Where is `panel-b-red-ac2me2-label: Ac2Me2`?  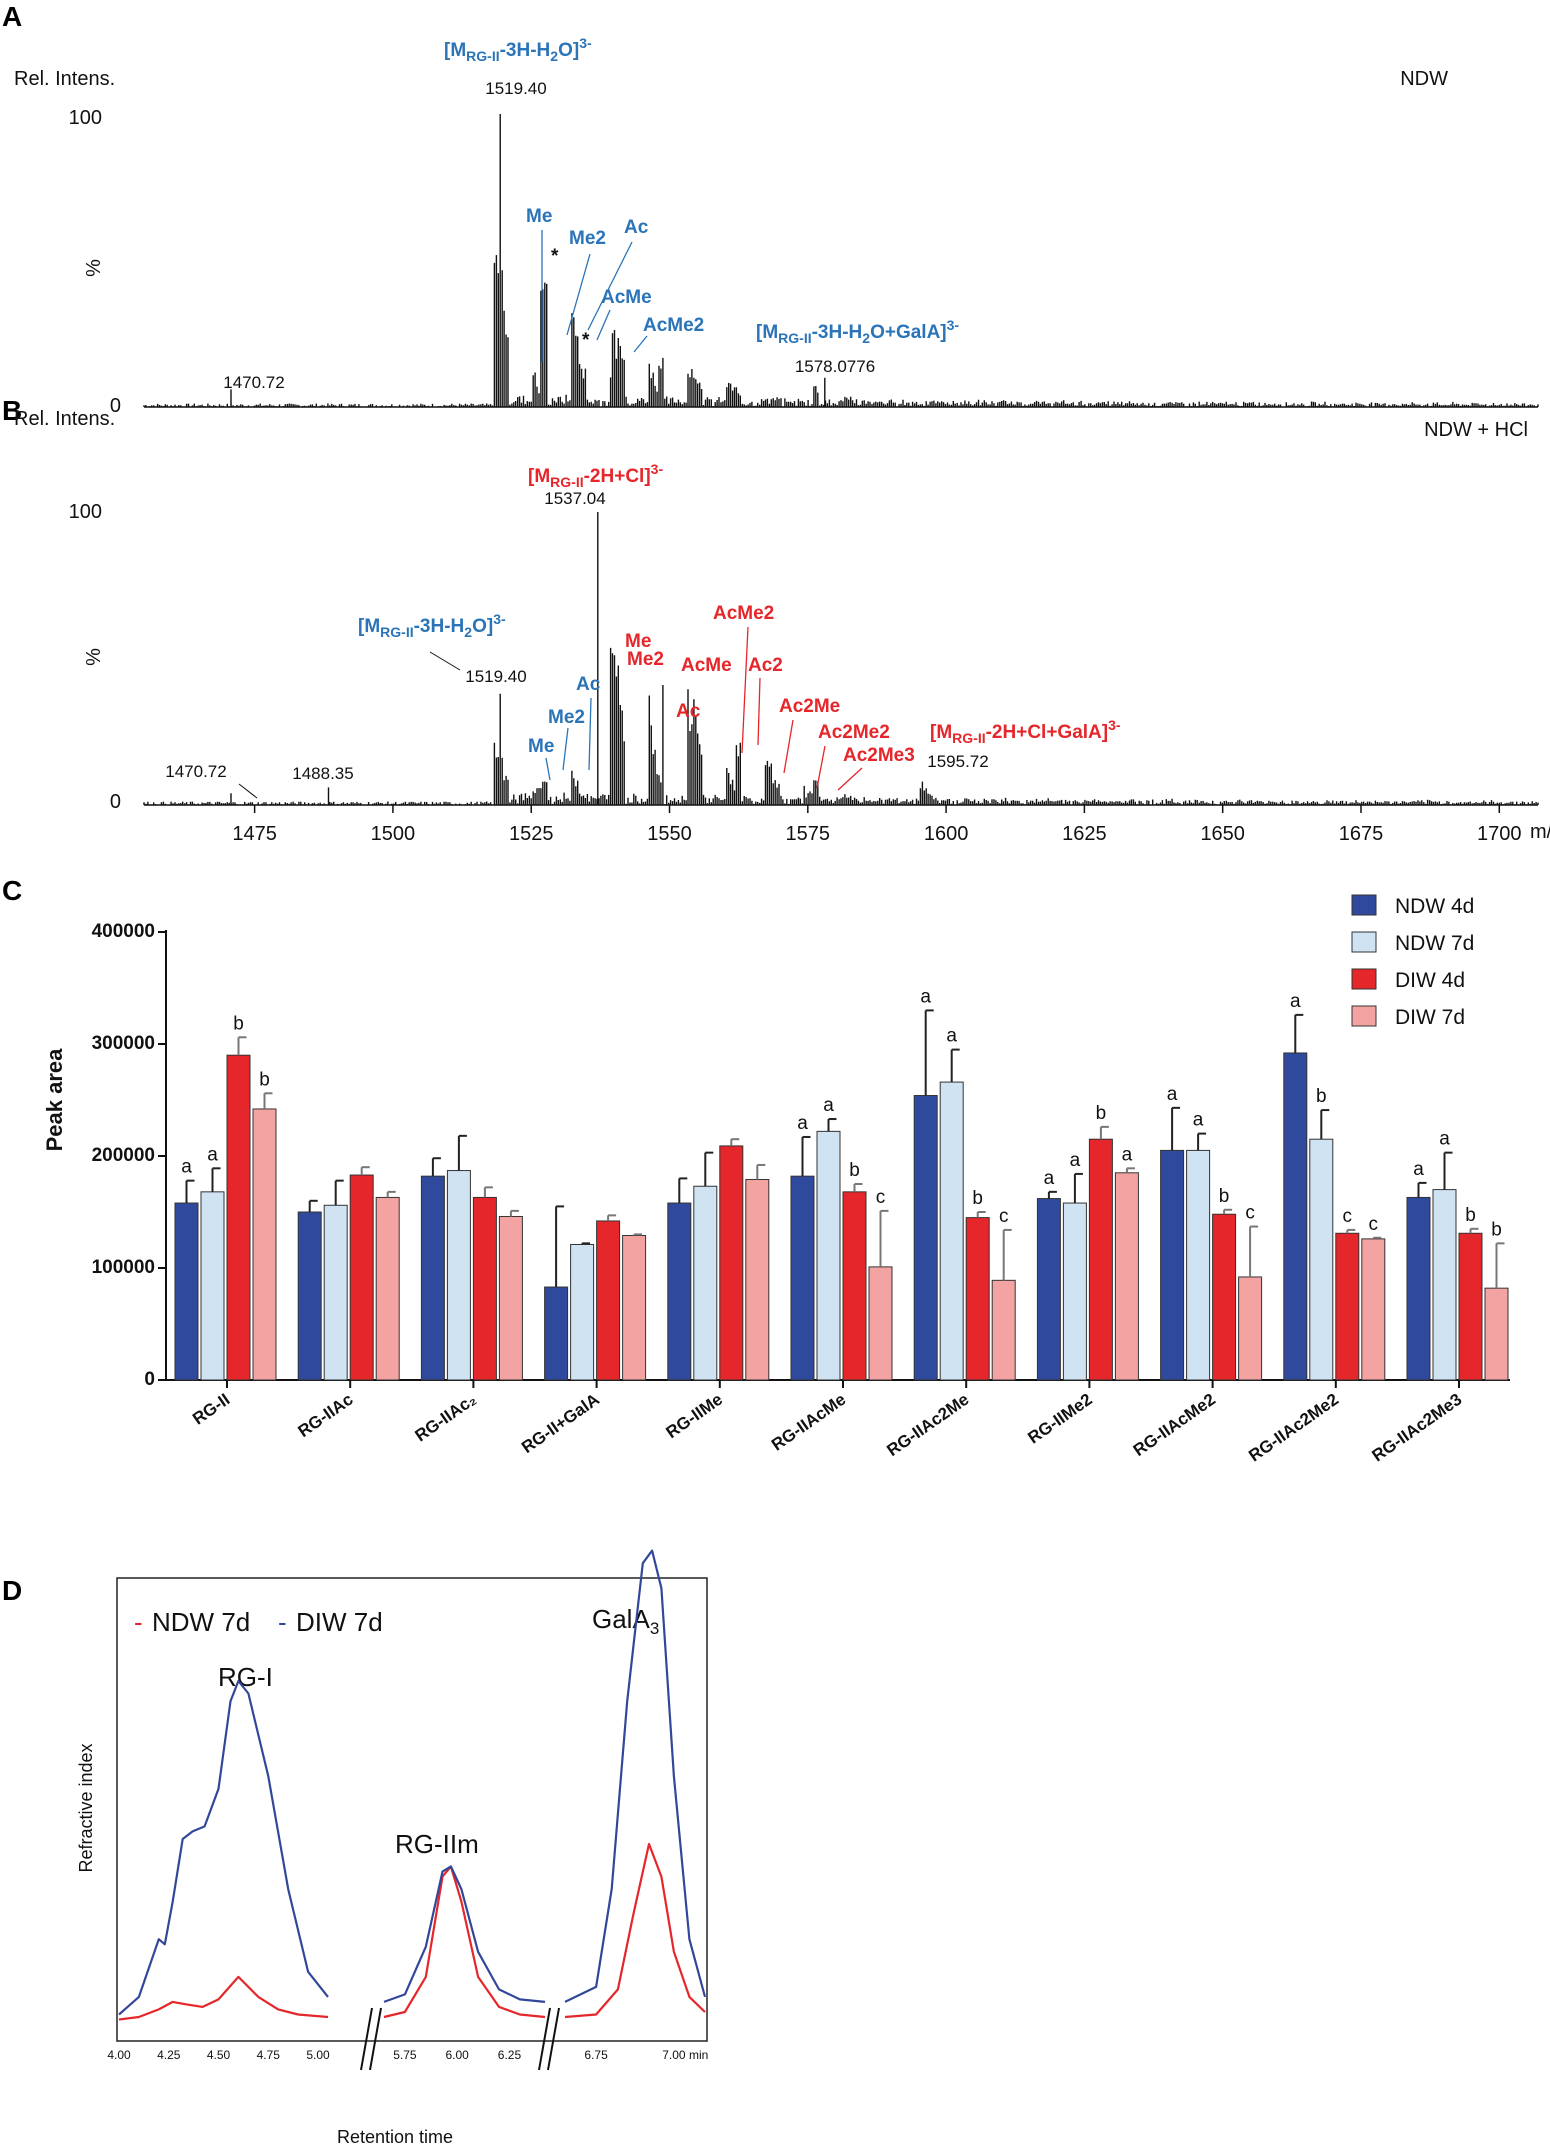 panel-b-red-ac2me2-label: Ac2Me2 is located at coordinates (854, 732).